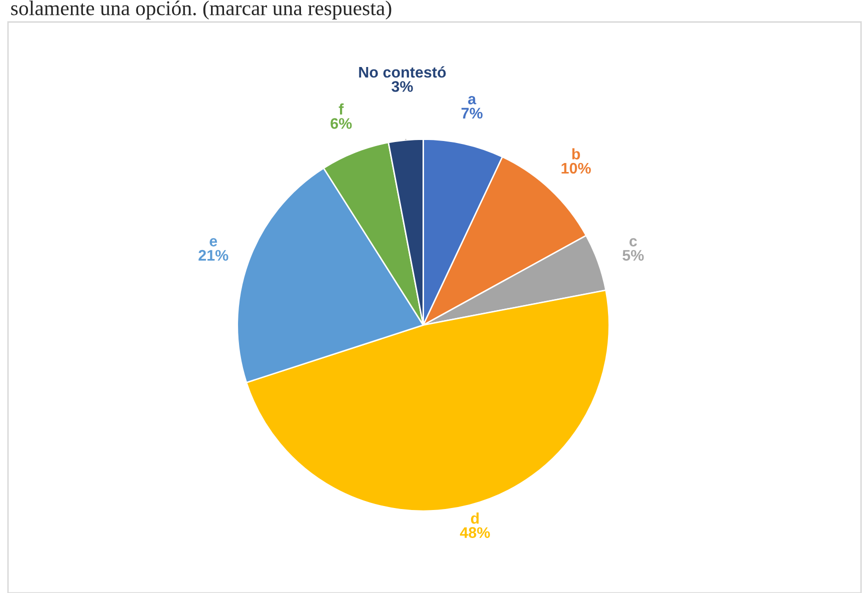 The width and height of the screenshot is (862, 593). What do you see at coordinates (341, 123) in the screenshot?
I see `data-label: 6%` at bounding box center [341, 123].